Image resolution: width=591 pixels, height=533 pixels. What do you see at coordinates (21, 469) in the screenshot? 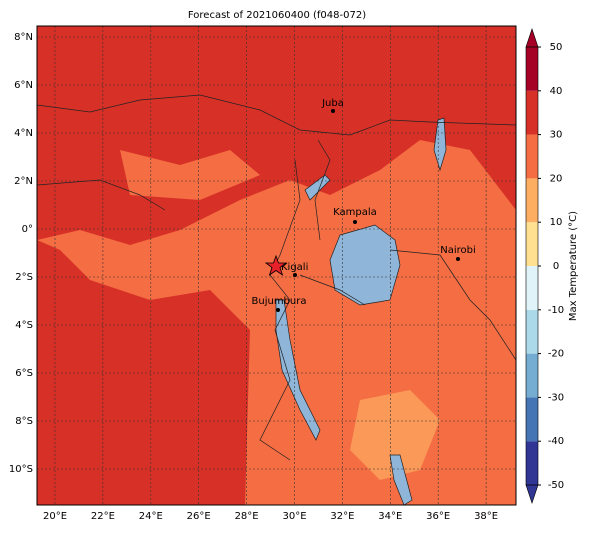
I see `lat-tick-label: 10°S` at bounding box center [21, 469].